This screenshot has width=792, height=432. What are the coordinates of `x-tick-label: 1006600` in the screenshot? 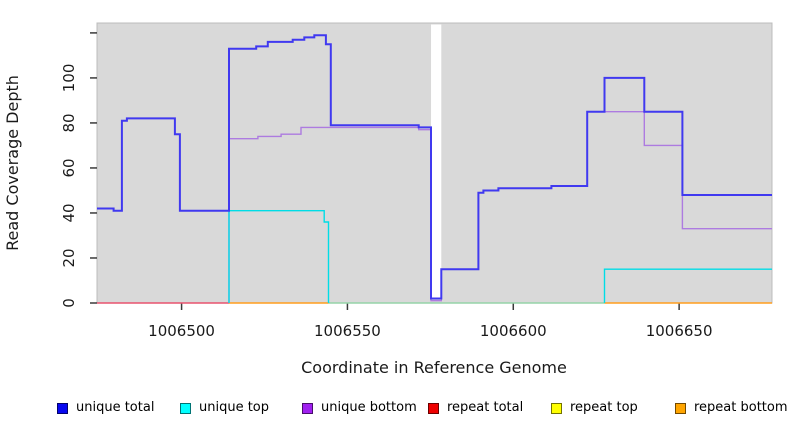 It's located at (513, 331).